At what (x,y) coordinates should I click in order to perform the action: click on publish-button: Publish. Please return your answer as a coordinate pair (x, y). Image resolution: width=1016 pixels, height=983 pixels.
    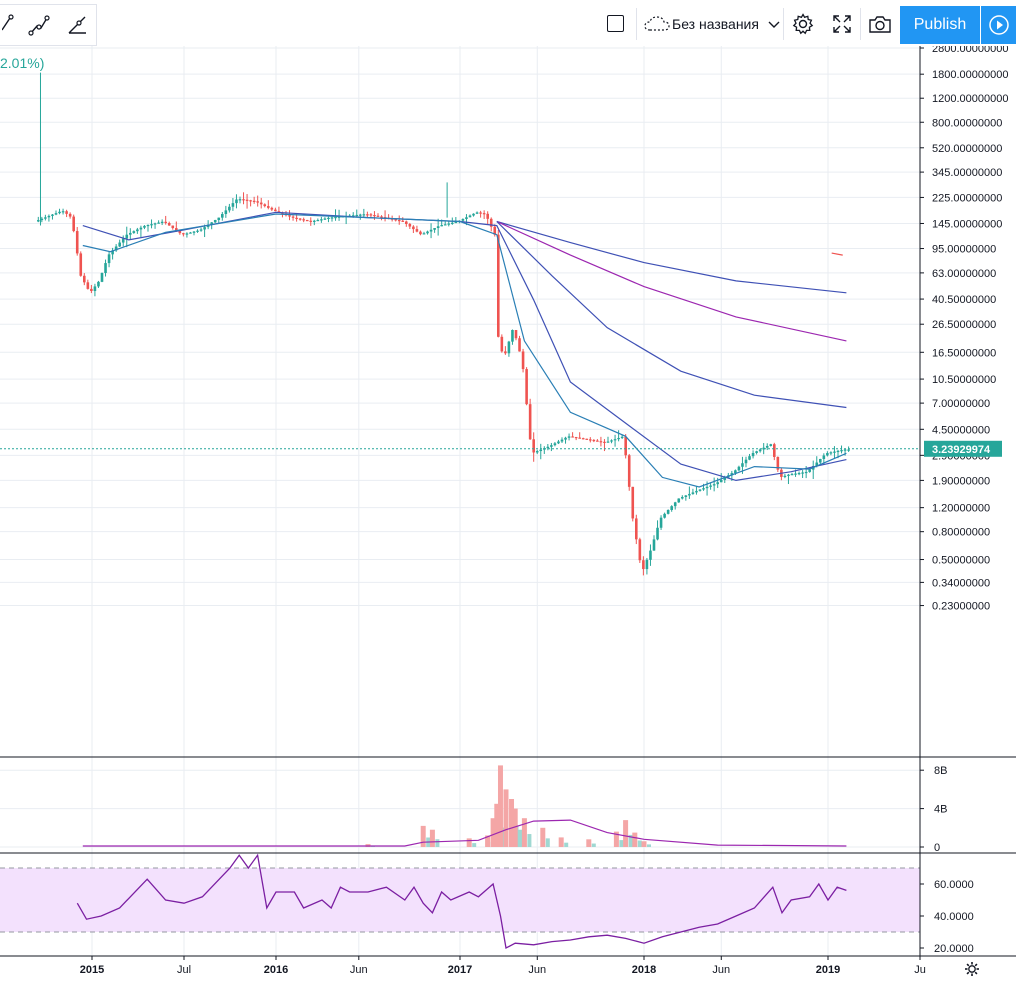
    Looking at the image, I should click on (940, 25).